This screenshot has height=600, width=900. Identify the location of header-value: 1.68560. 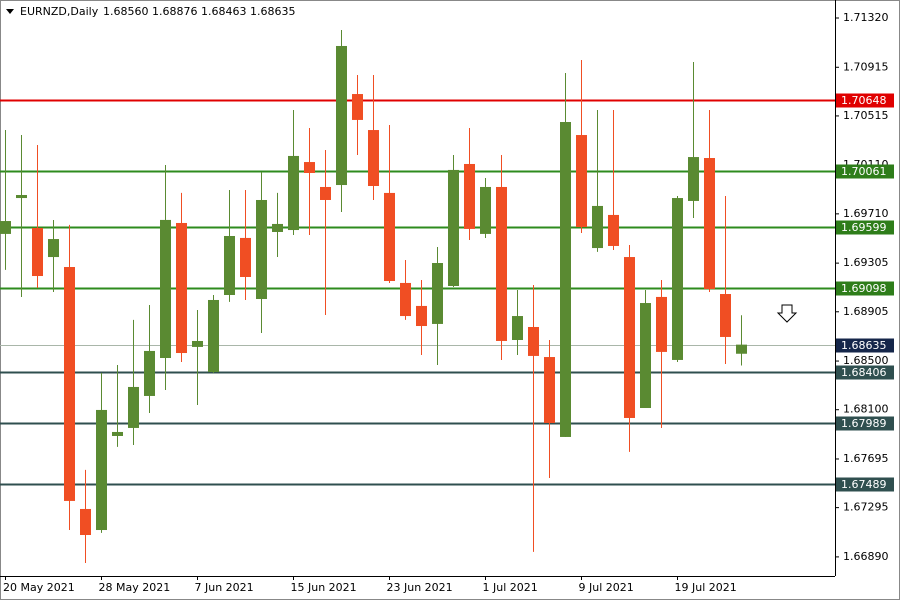
(126, 11).